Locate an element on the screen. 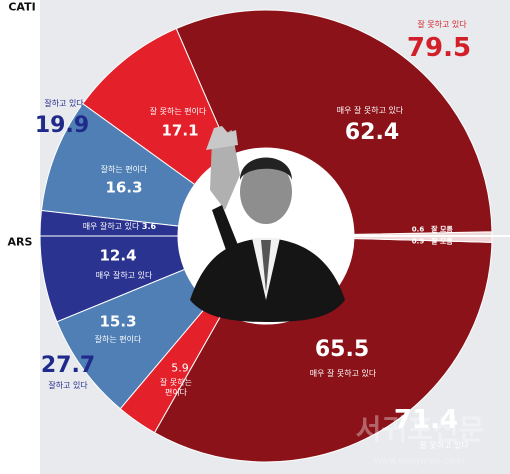  center-hole is located at coordinates (266, 225).